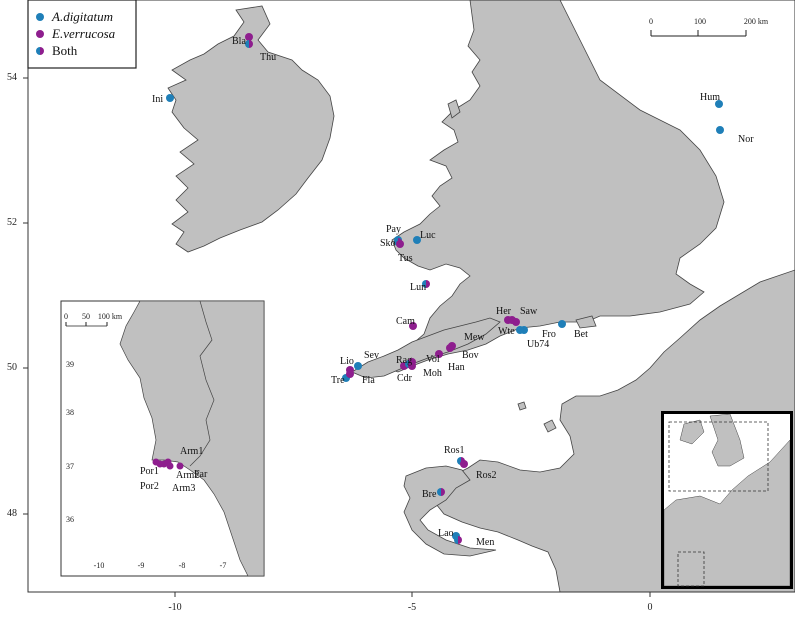 This screenshot has width=795, height=619. Describe the element at coordinates (40, 51) in the screenshot. I see `legend-marker-both` at that location.